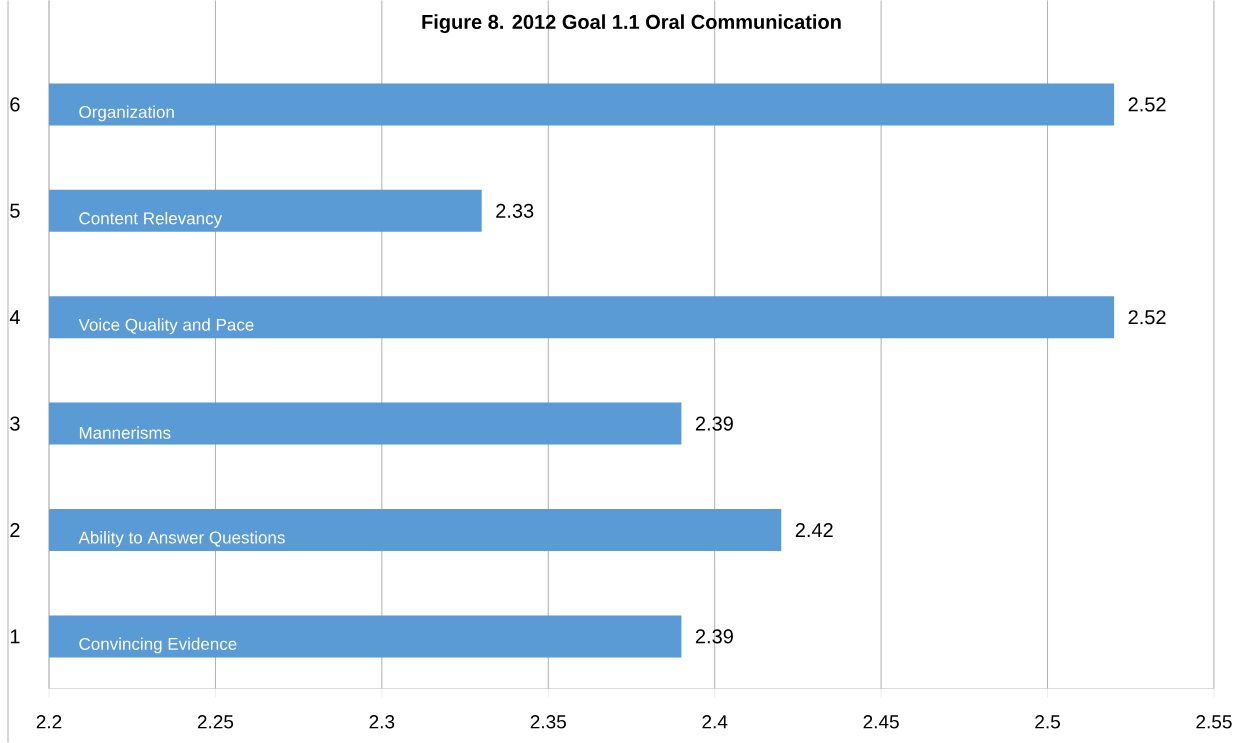 The image size is (1253, 743). Describe the element at coordinates (125, 432) in the screenshot. I see `annotation: Mannerisms` at that location.